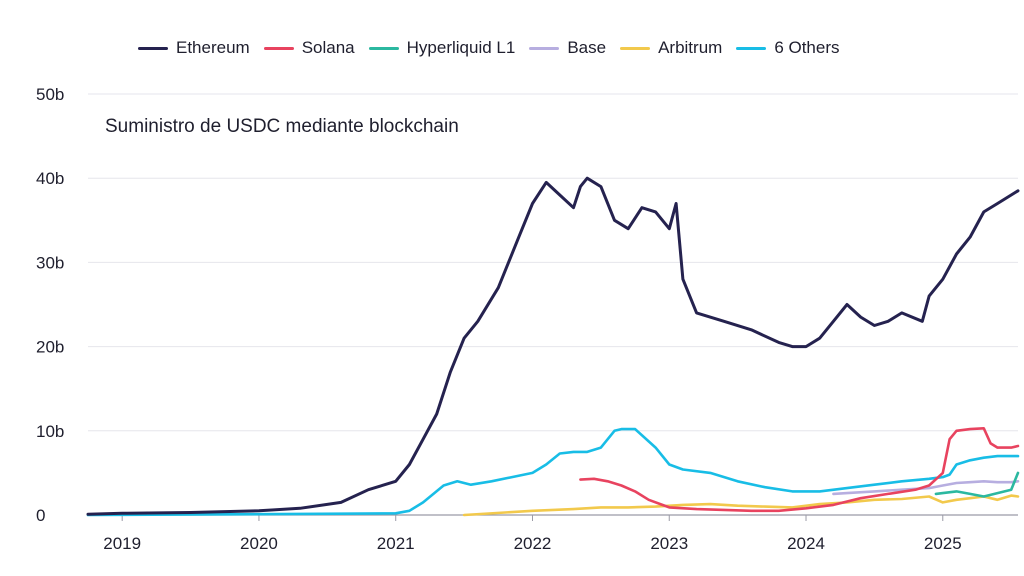 Image resolution: width=1024 pixels, height=576 pixels. I want to click on legend-item: Base, so click(567, 48).